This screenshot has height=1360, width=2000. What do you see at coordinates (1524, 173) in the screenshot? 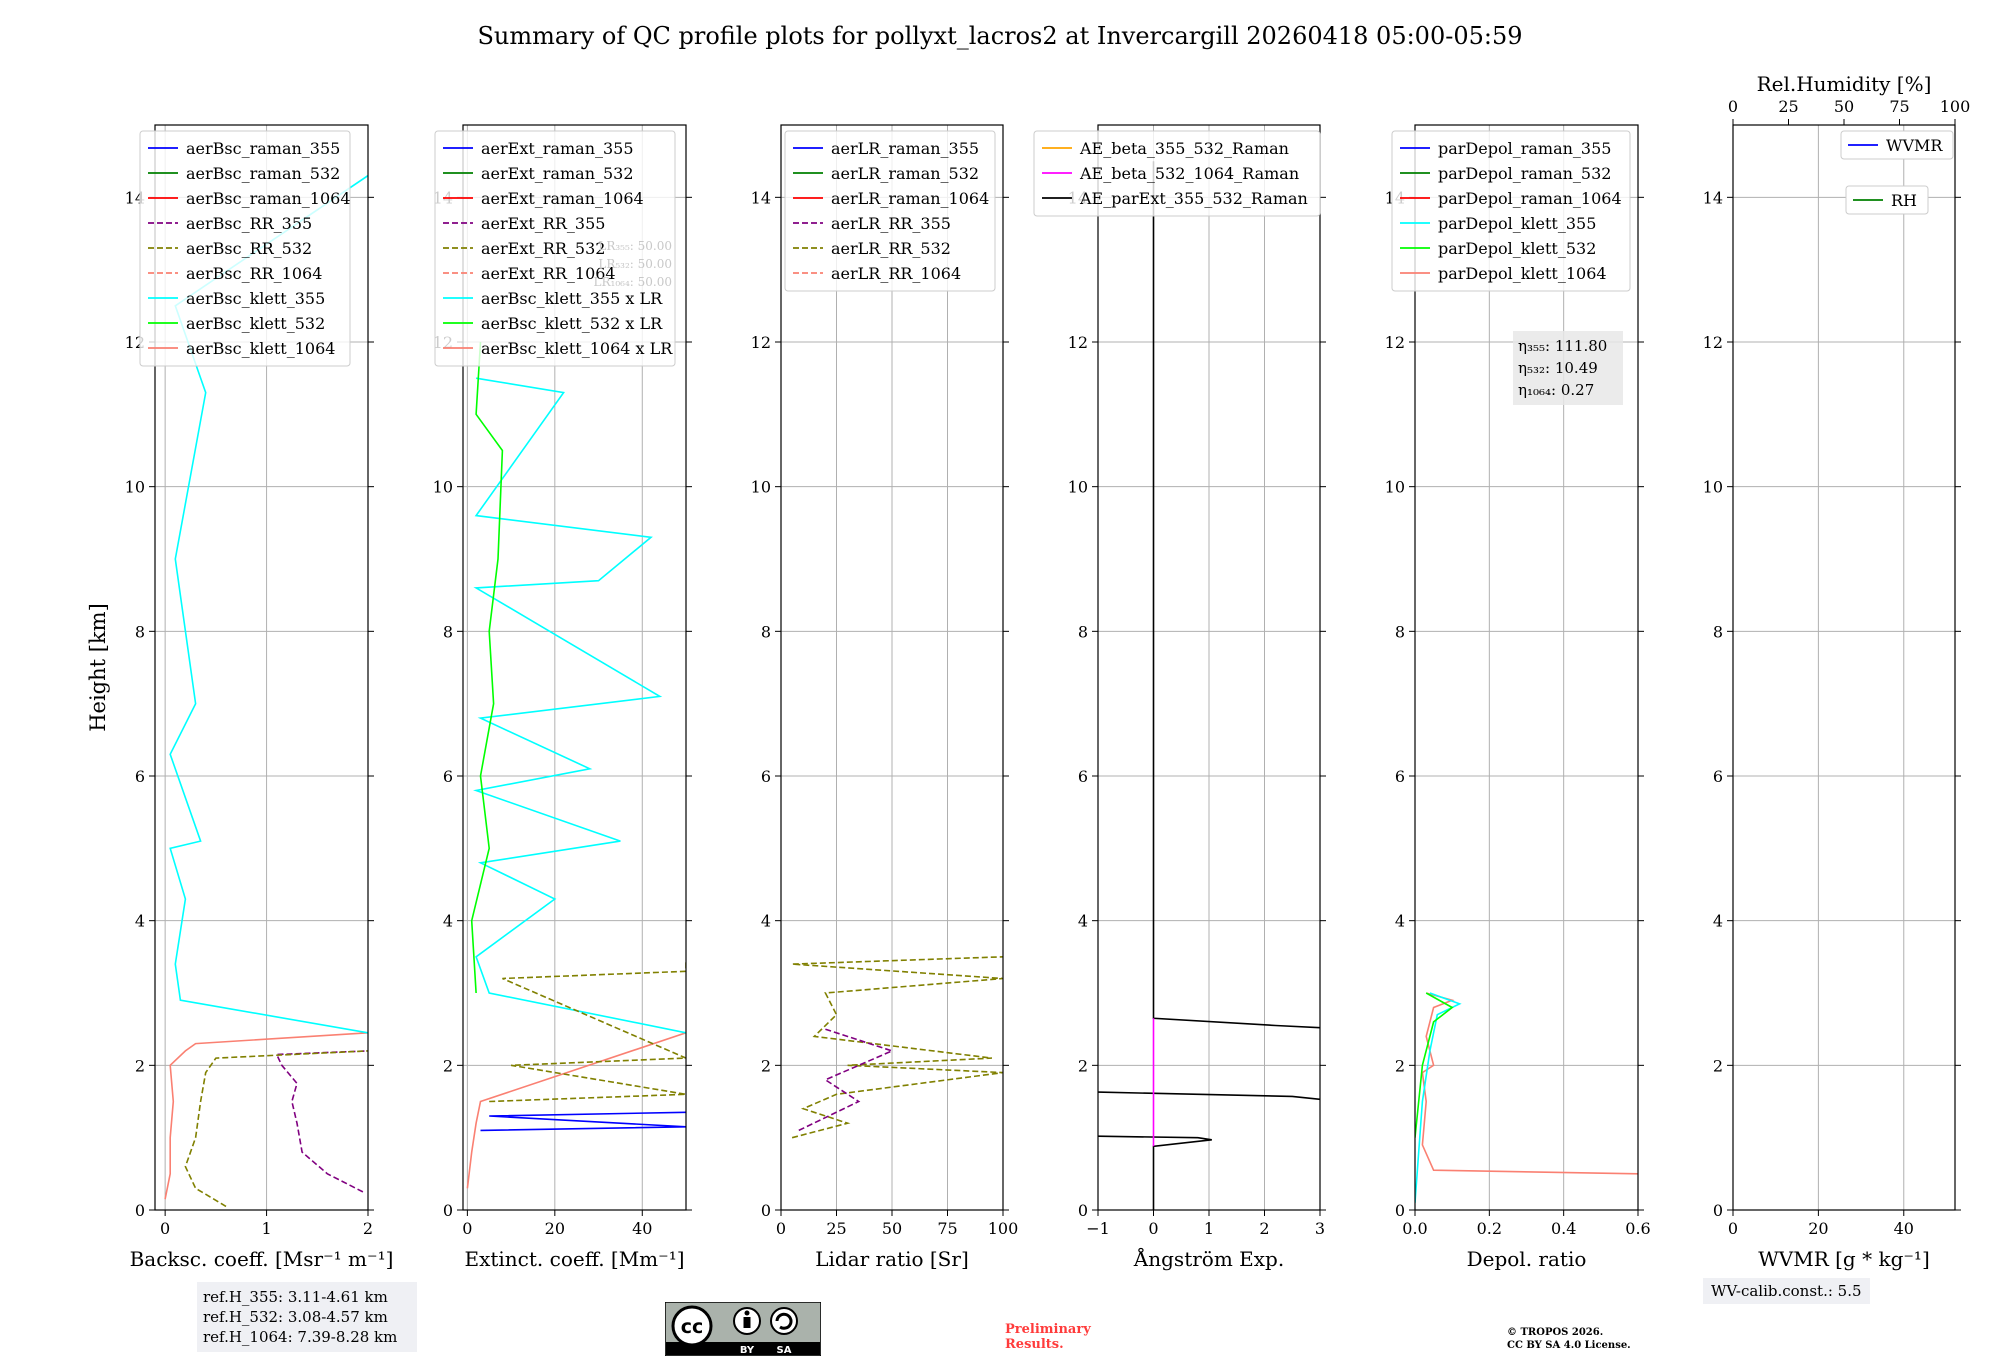
I see `legend-label-parDepol_raman_532: parDepol_raman_532` at bounding box center [1524, 173].